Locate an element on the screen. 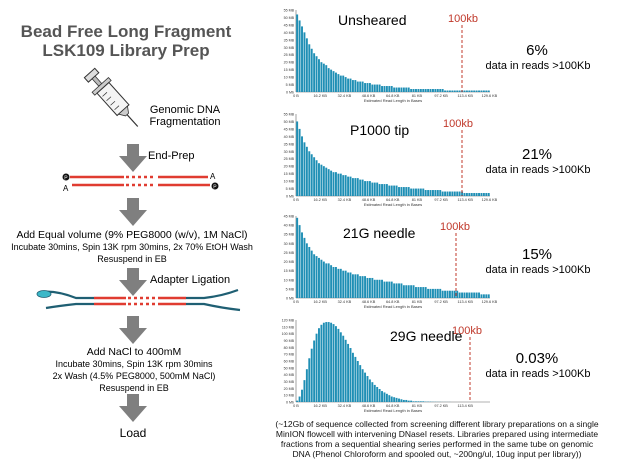  step-nacl-line1: Add NaCl to 400mM is located at coordinates (134, 352).